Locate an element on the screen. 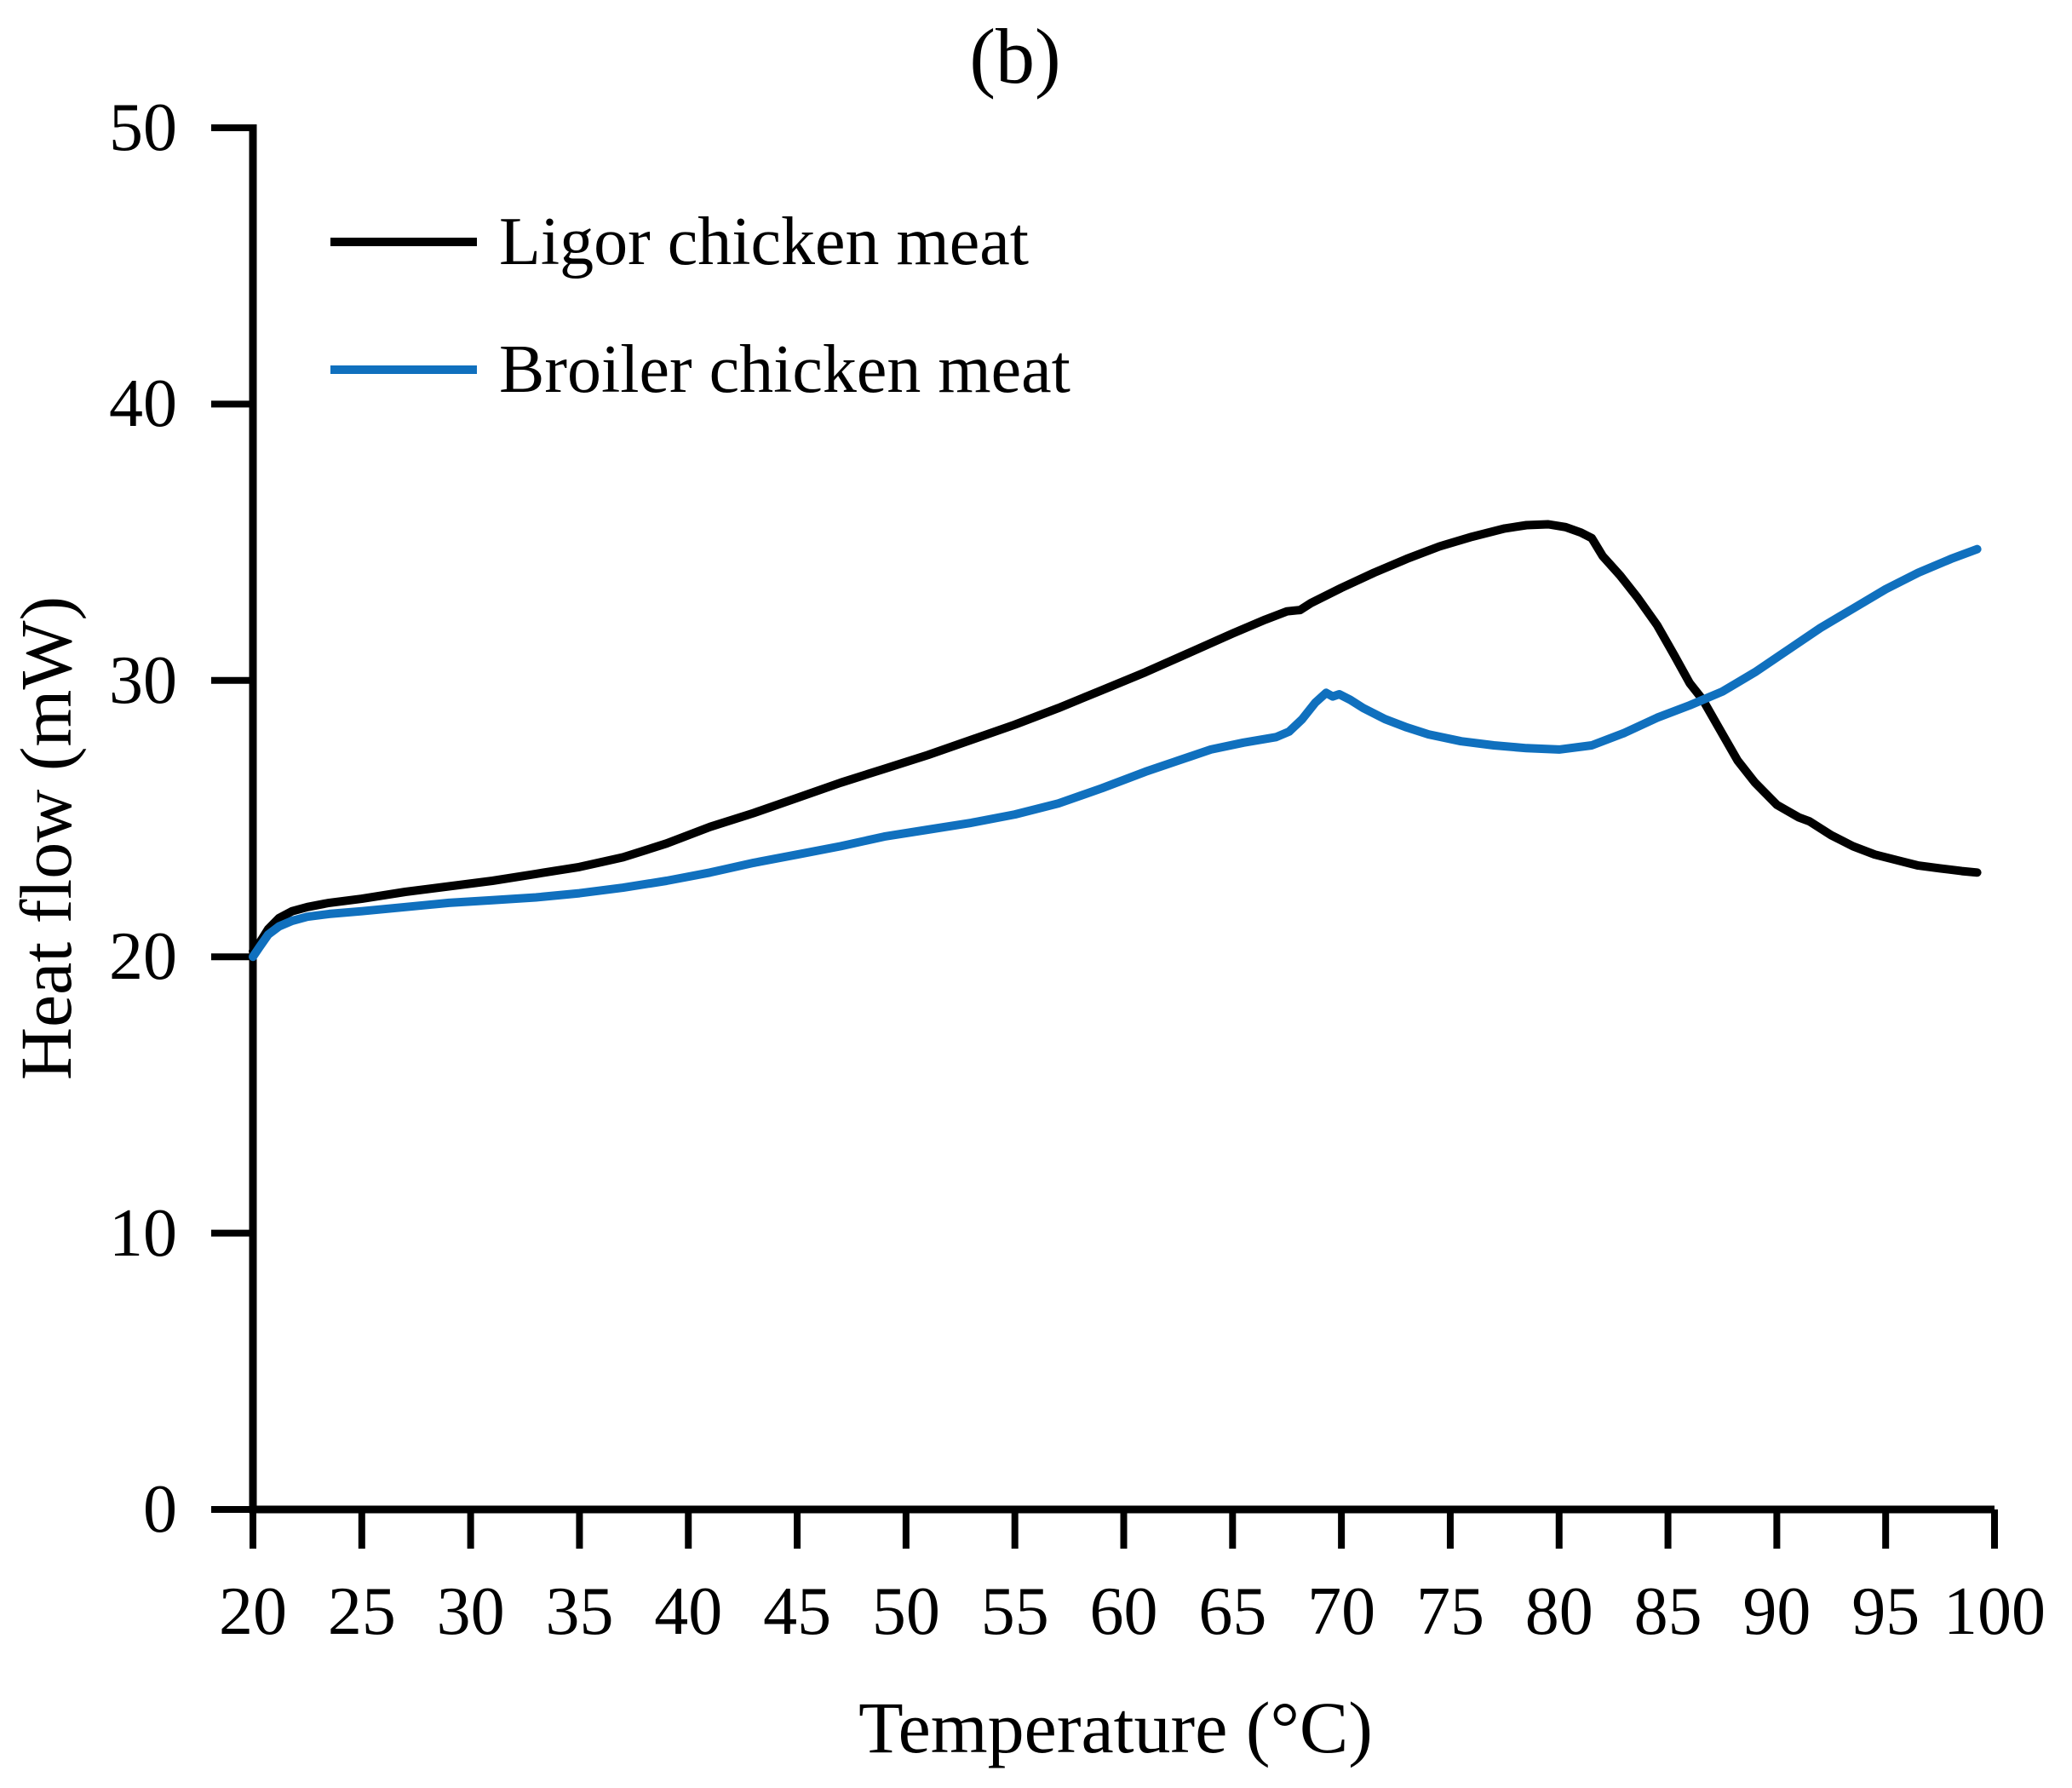  legend: Ligor chicken meat Broiler chicken meat is located at coordinates (700, 322).